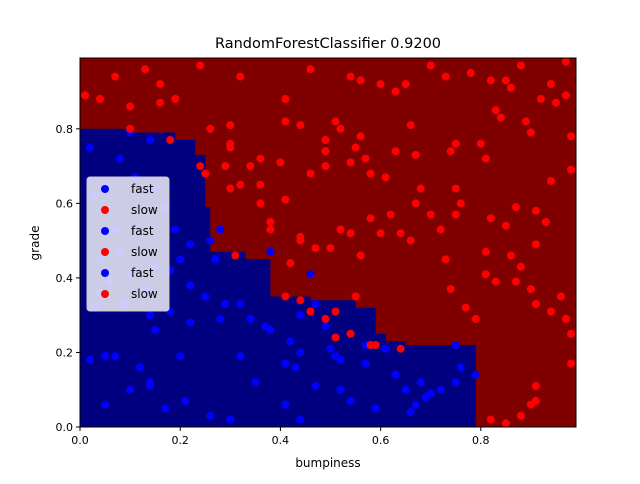 This screenshot has height=484, width=640. Describe the element at coordinates (144, 252) in the screenshot. I see `legend-label: slow` at that location.